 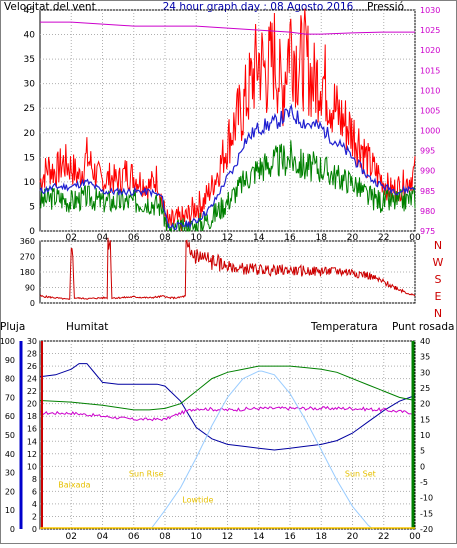 What do you see at coordinates (32, 207) in the screenshot?
I see `wind-y-tick-label: 5` at bounding box center [32, 207].